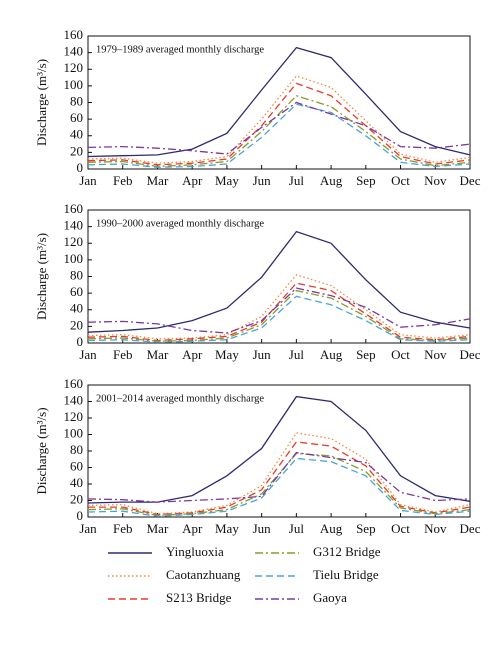 The height and width of the screenshot is (660, 504). What do you see at coordinates (330, 597) in the screenshot?
I see `legend-label: Gaoya` at bounding box center [330, 597].